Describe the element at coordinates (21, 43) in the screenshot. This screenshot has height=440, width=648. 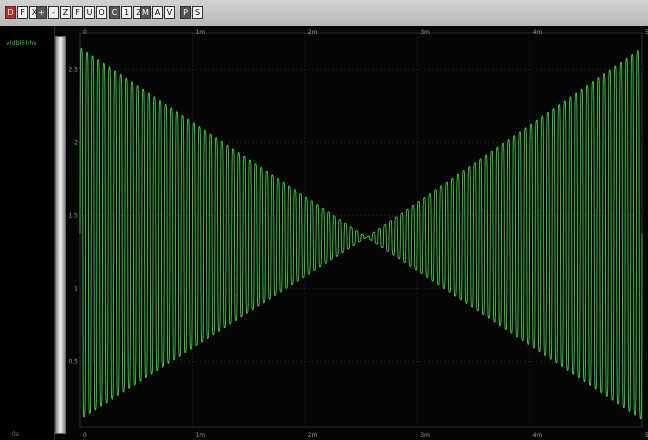
I see `trace-name-label: v(dbl5):hv` at that location.